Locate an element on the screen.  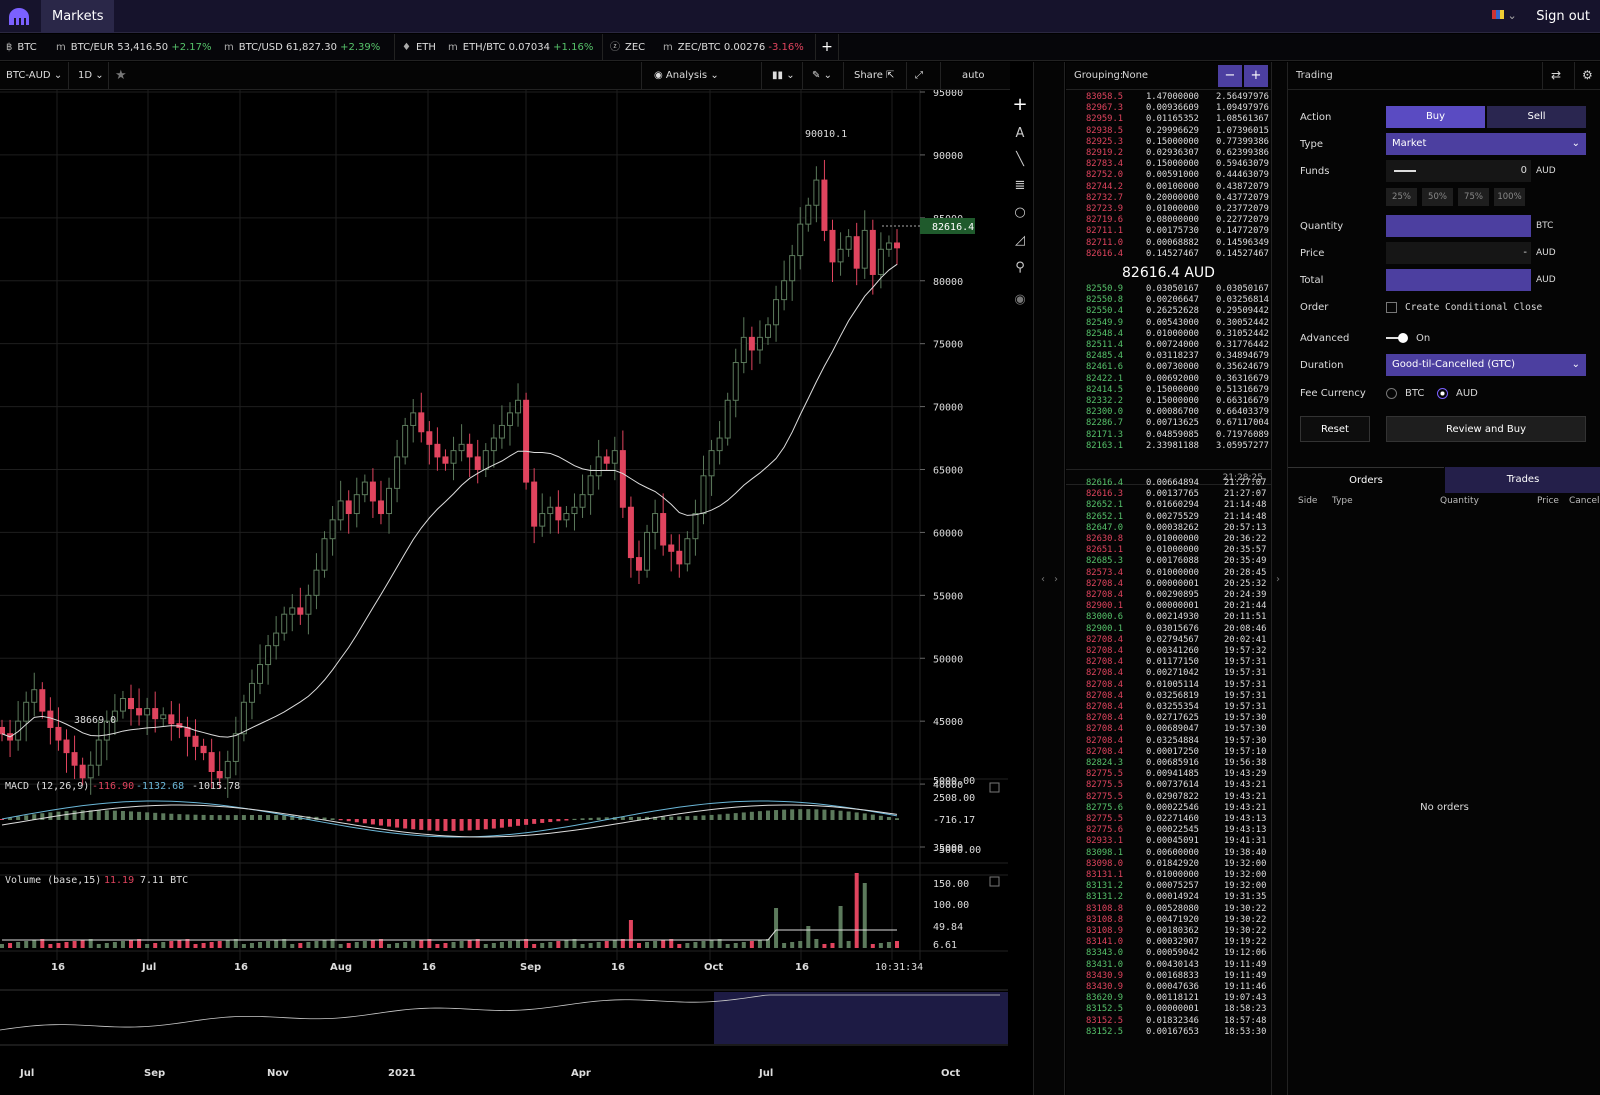
ask-row: 82723.9 0.01000000 0.23772079 is located at coordinates (1168, 209).